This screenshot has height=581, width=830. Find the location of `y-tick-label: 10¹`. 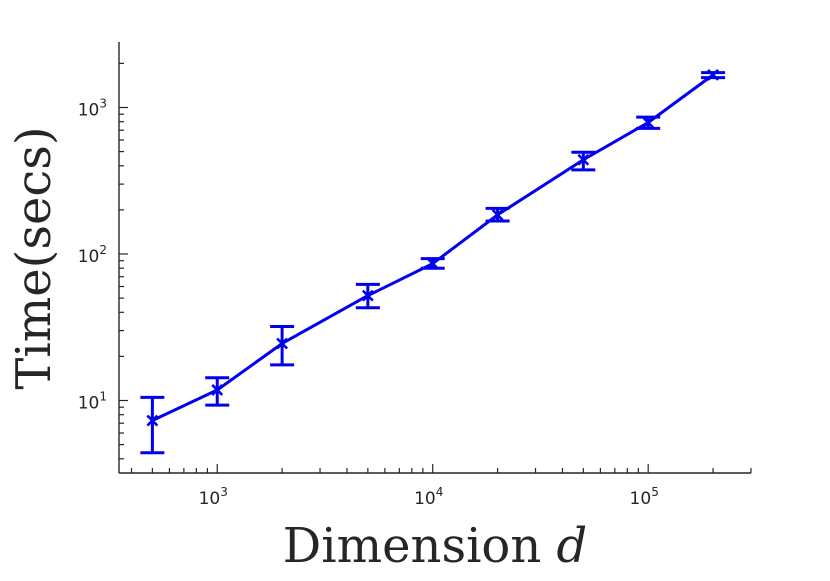

y-tick-label: 10¹ is located at coordinates (92, 402).